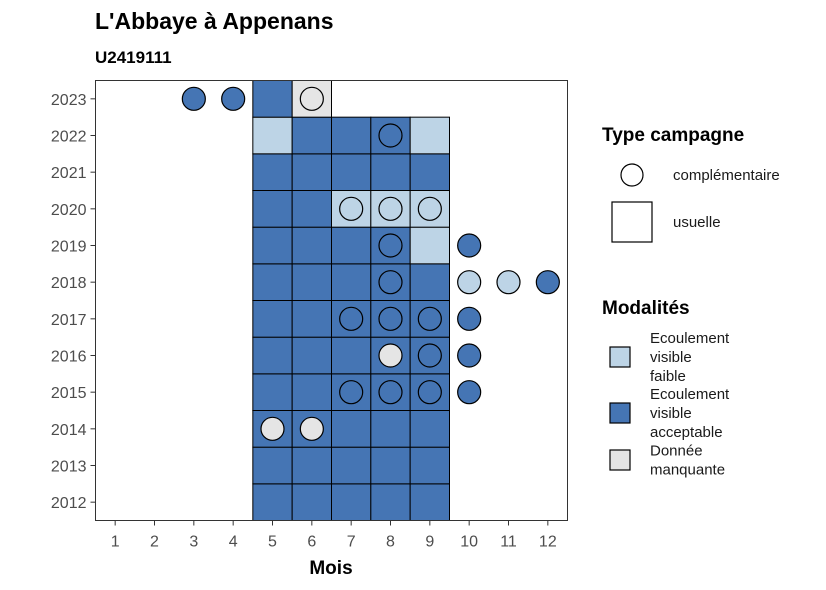  What do you see at coordinates (311, 542) in the screenshot?
I see `x-tick-label: 6` at bounding box center [311, 542].